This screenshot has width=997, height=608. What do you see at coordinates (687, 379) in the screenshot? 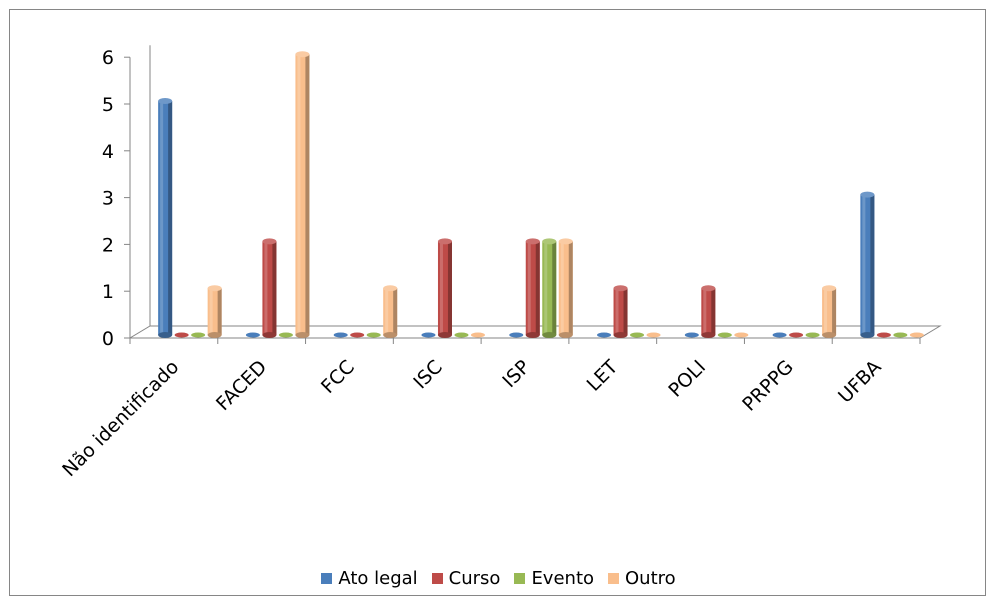
I see `x-tick-label: POLI` at bounding box center [687, 379].